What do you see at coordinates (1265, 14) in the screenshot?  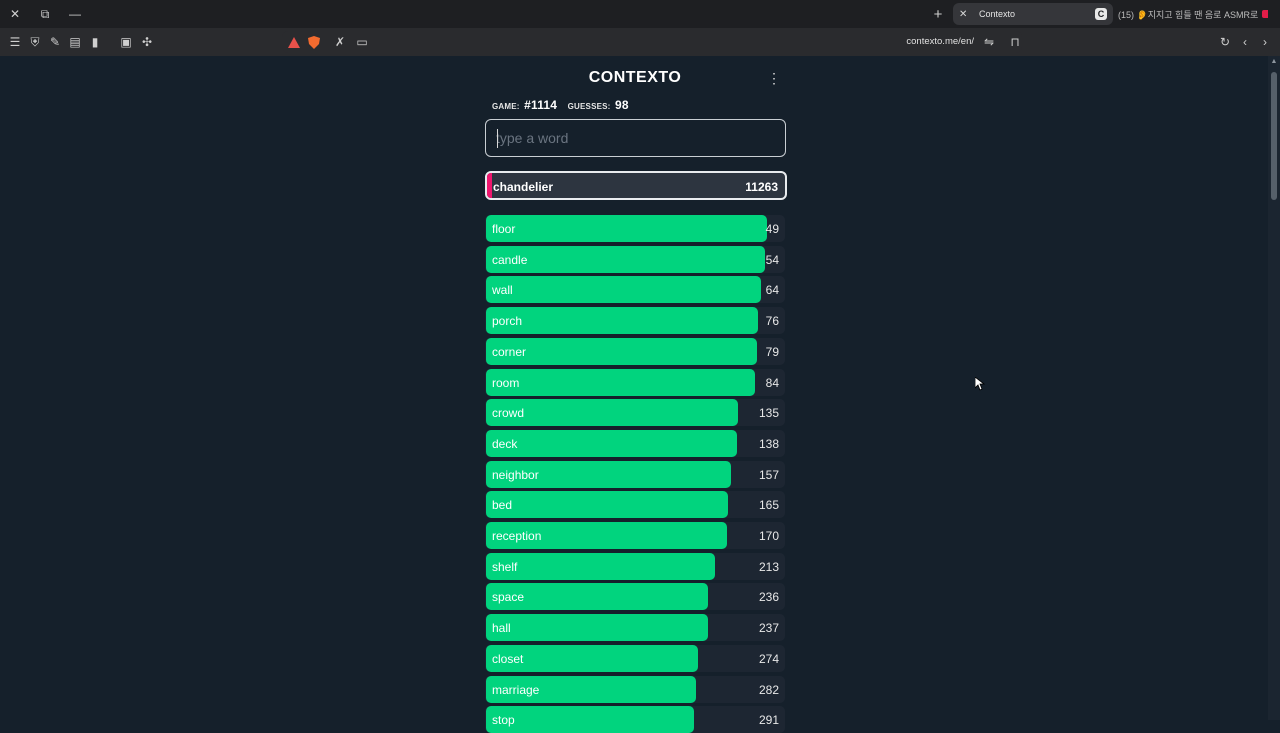 I see `youtube-icon` at bounding box center [1265, 14].